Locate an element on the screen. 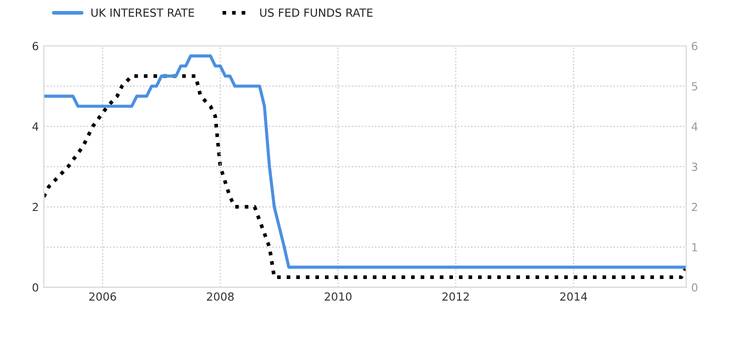 This screenshot has height=340, width=730. legend-label: US FED FUNDS RATE is located at coordinates (316, 12).